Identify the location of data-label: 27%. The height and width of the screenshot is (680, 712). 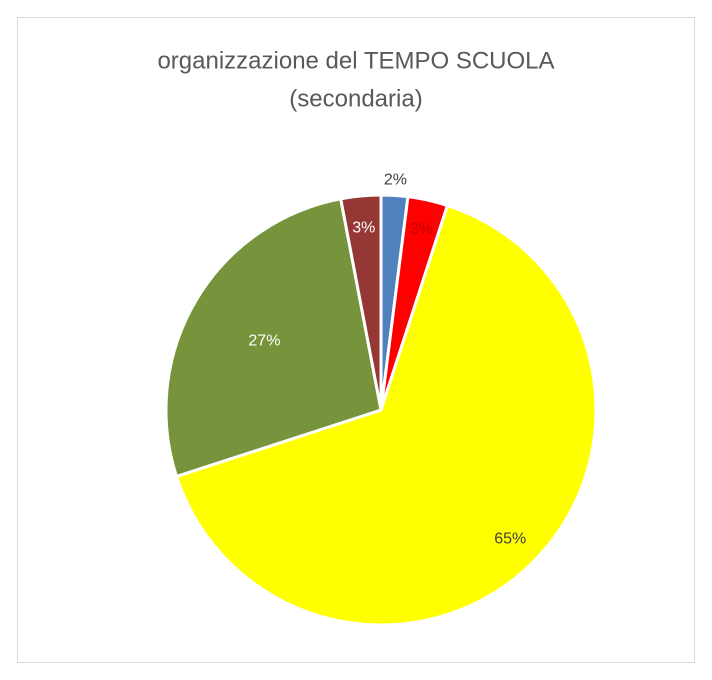
(264, 340).